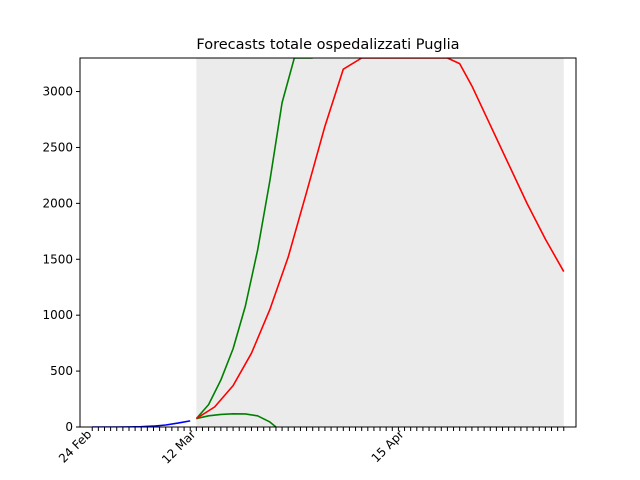 Image resolution: width=640 pixels, height=480 pixels. I want to click on y-tick-label: 3000, so click(57, 92).